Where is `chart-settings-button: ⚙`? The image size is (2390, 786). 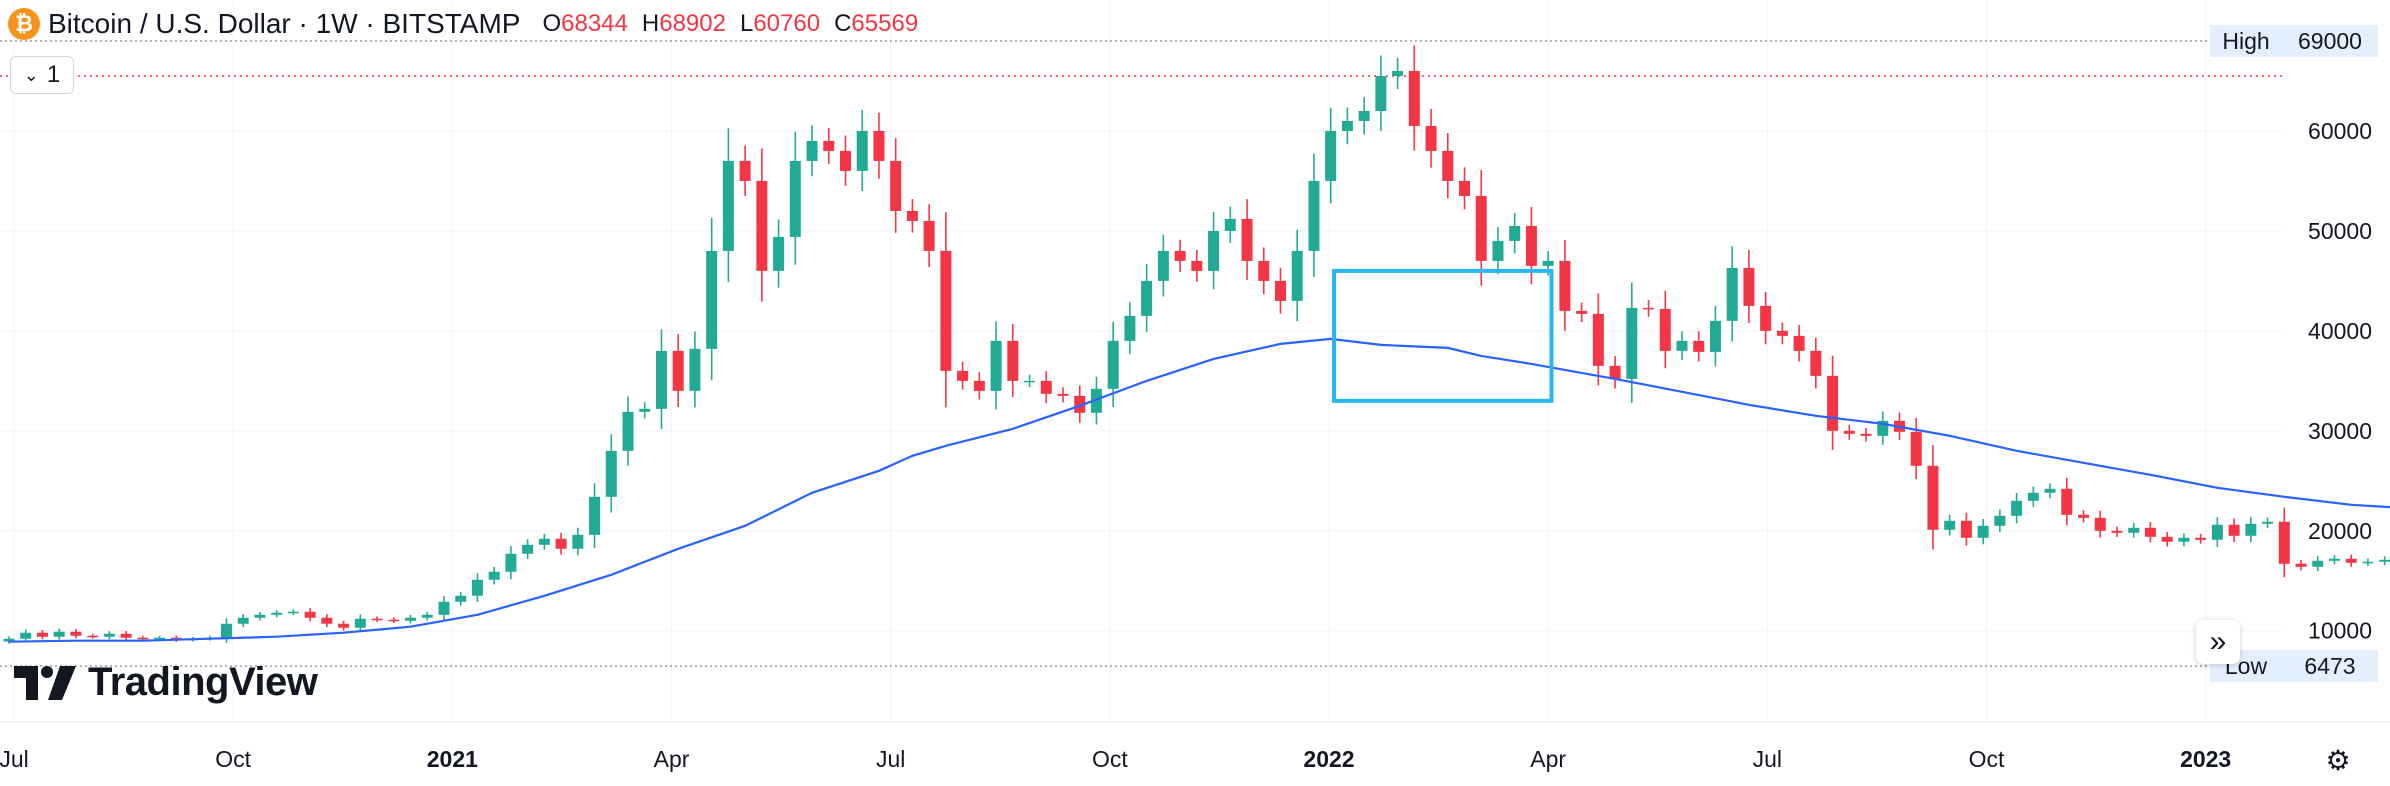
chart-settings-button: ⚙ is located at coordinates (2338, 760).